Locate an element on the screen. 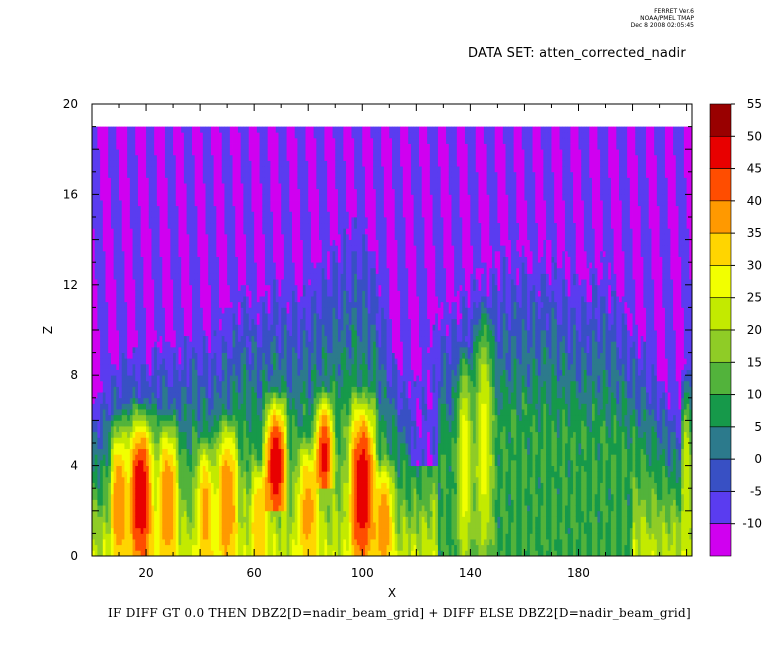 Image resolution: width=768 pixels, height=662 pixels. ferret-org: NOAA/PMEL TMAP is located at coordinates (667, 18).